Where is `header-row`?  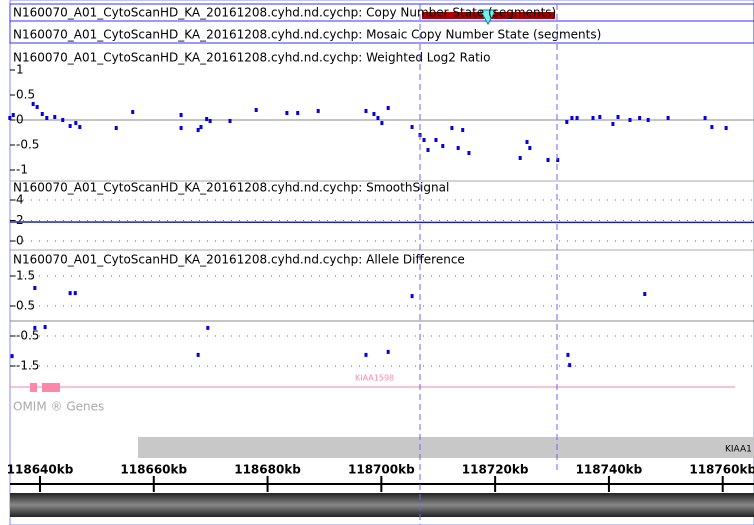
header-row is located at coordinates (381, 32).